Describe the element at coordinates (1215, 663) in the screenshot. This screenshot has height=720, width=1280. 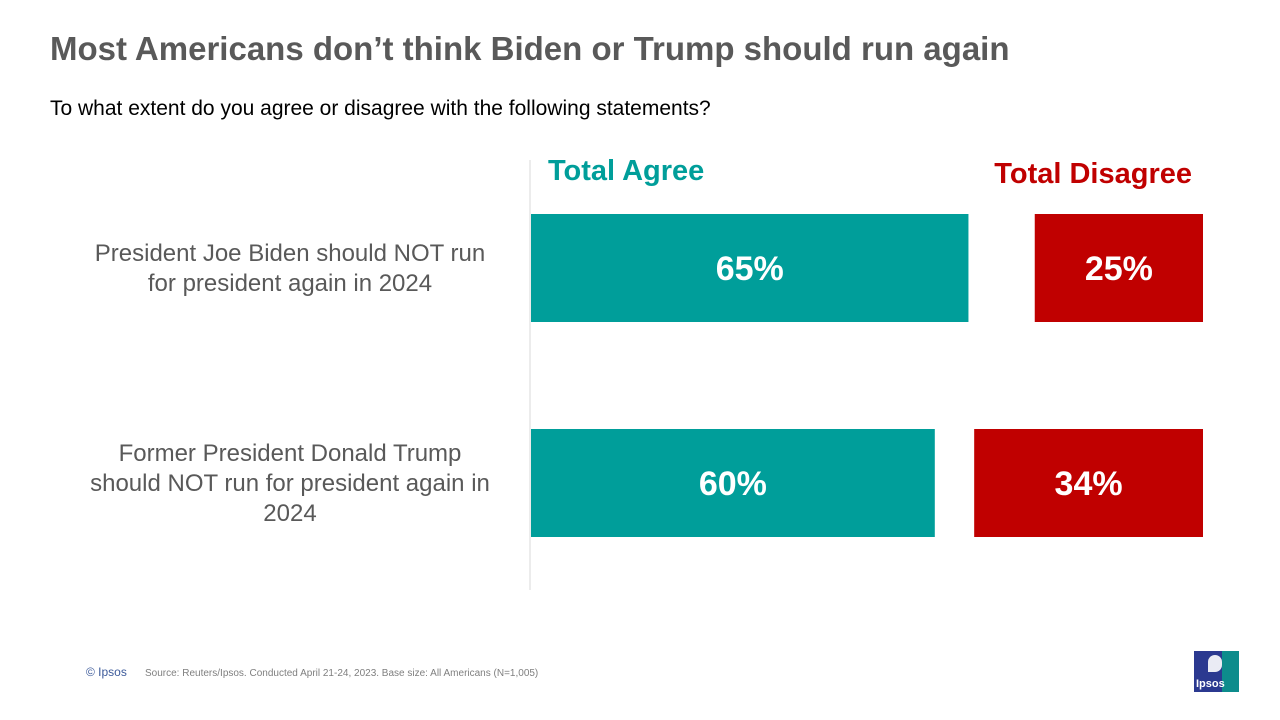
I see `logo-glyph-icon` at that location.